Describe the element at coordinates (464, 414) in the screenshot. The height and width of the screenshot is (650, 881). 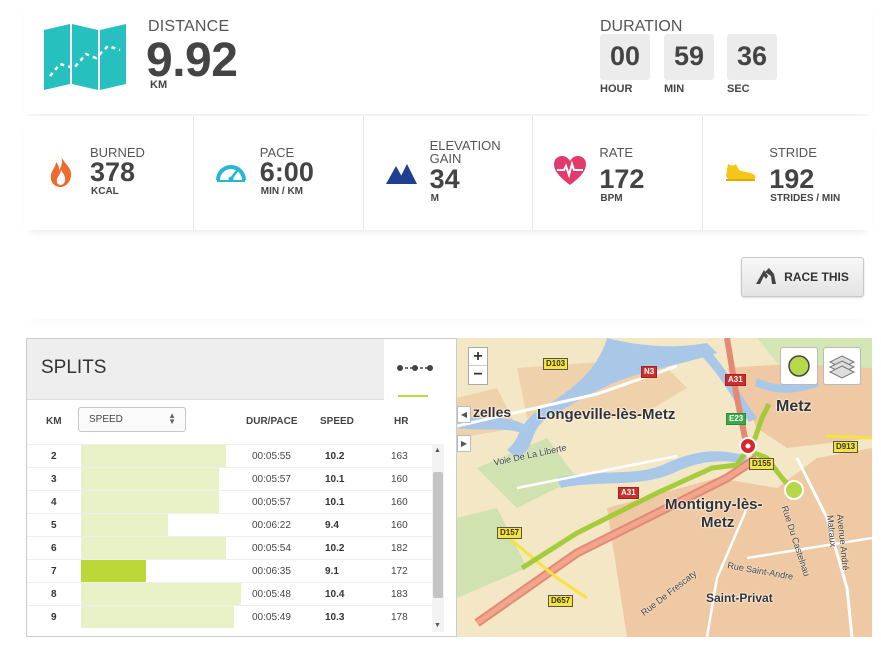
I see `pan-left-icon: ◀` at that location.